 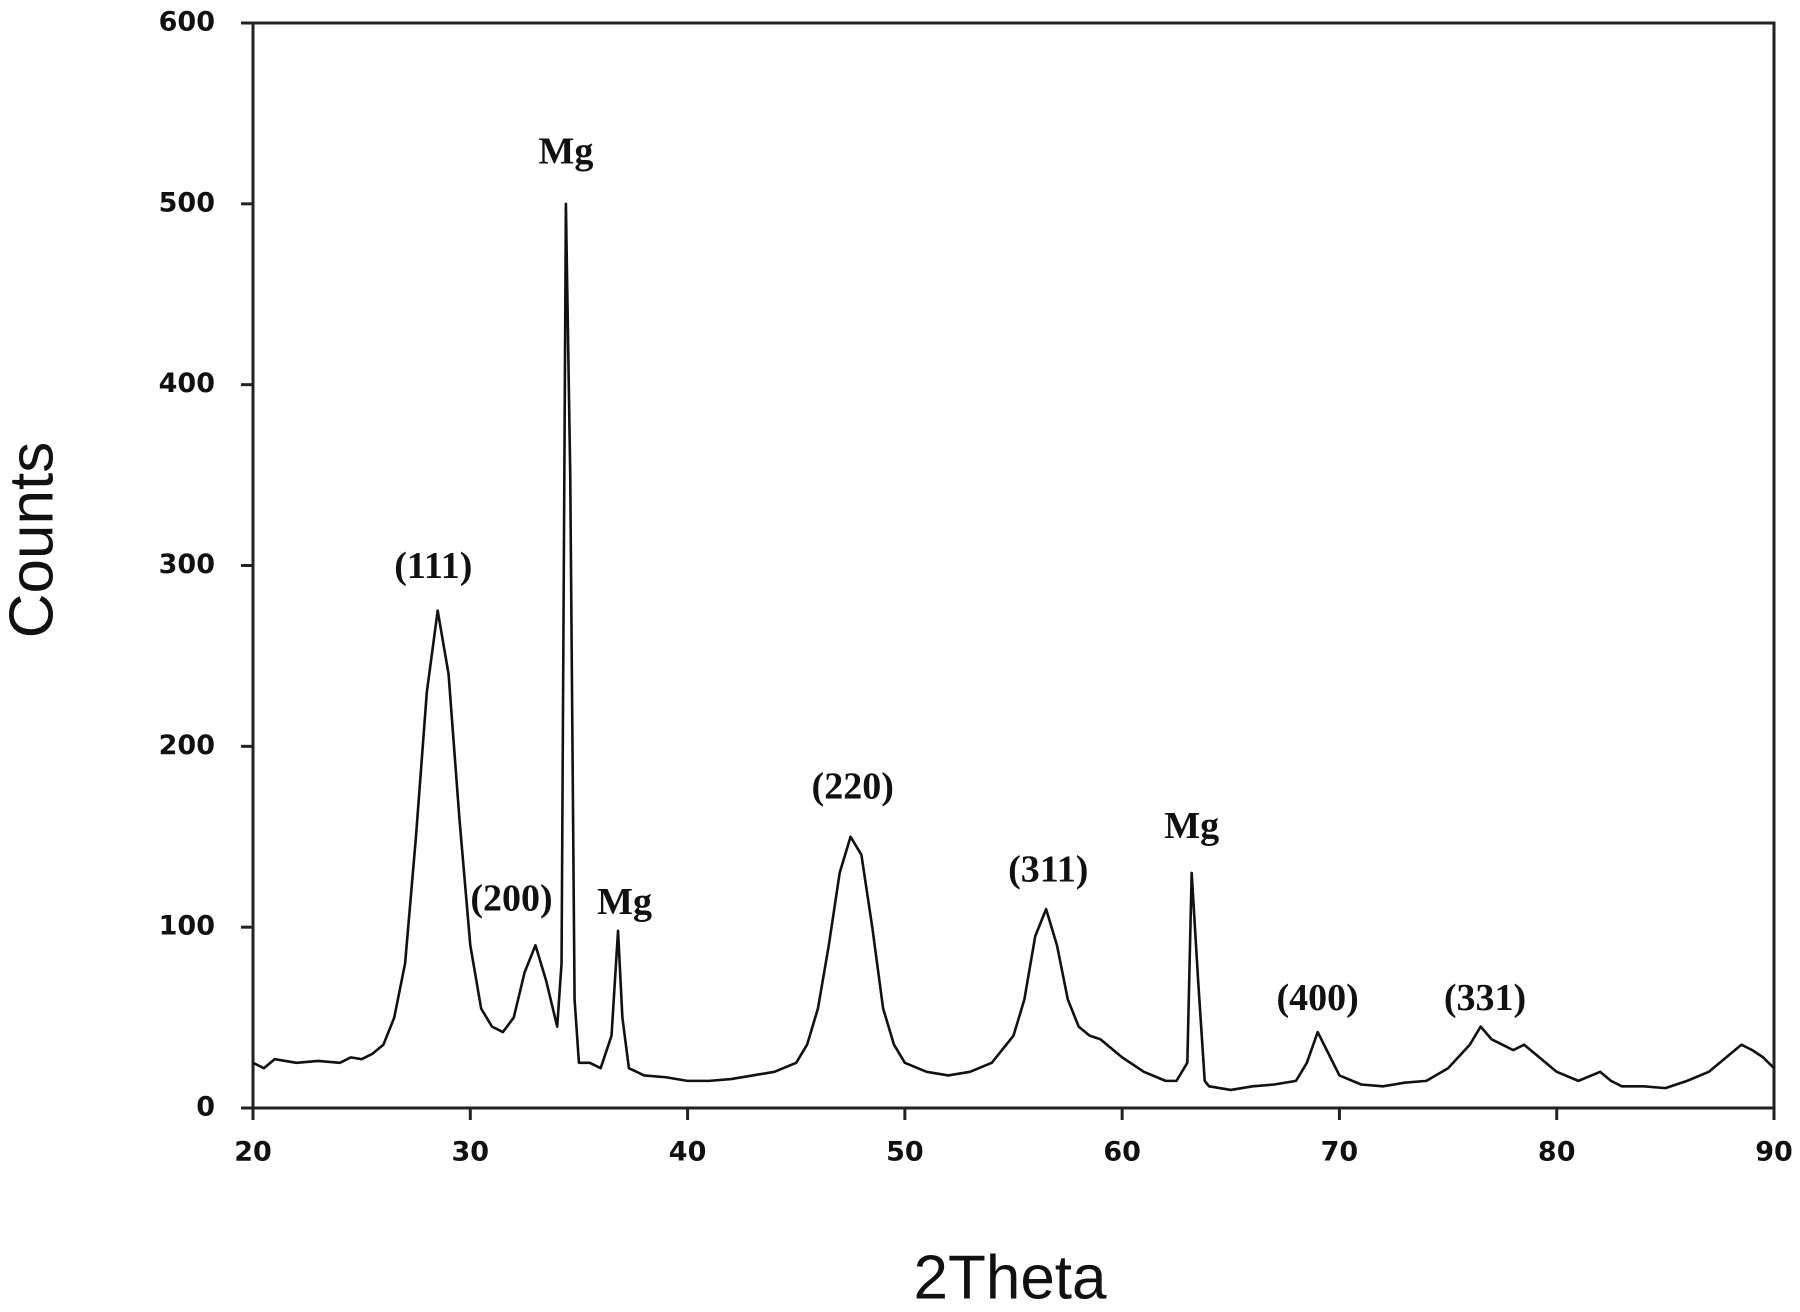 I want to click on x-tick-label: 20, so click(x=253, y=1152).